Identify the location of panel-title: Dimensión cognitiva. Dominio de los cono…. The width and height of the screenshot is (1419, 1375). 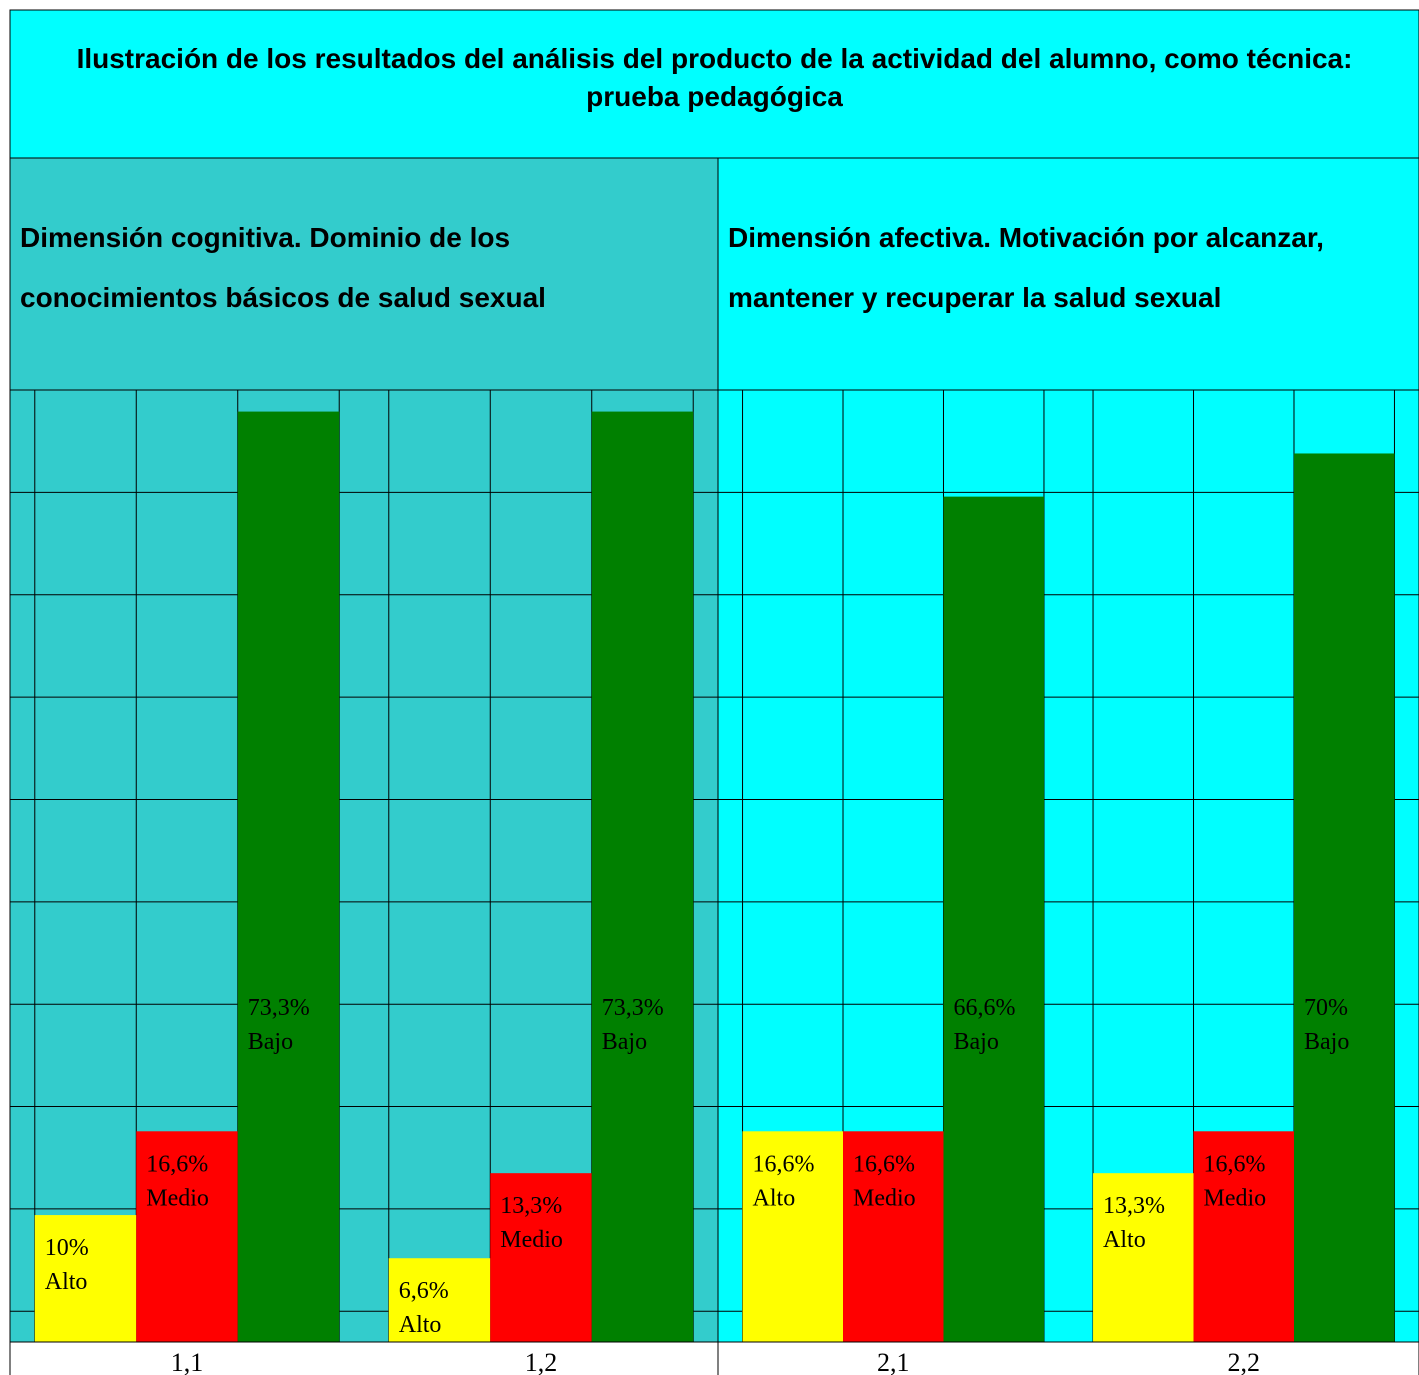
(283, 267).